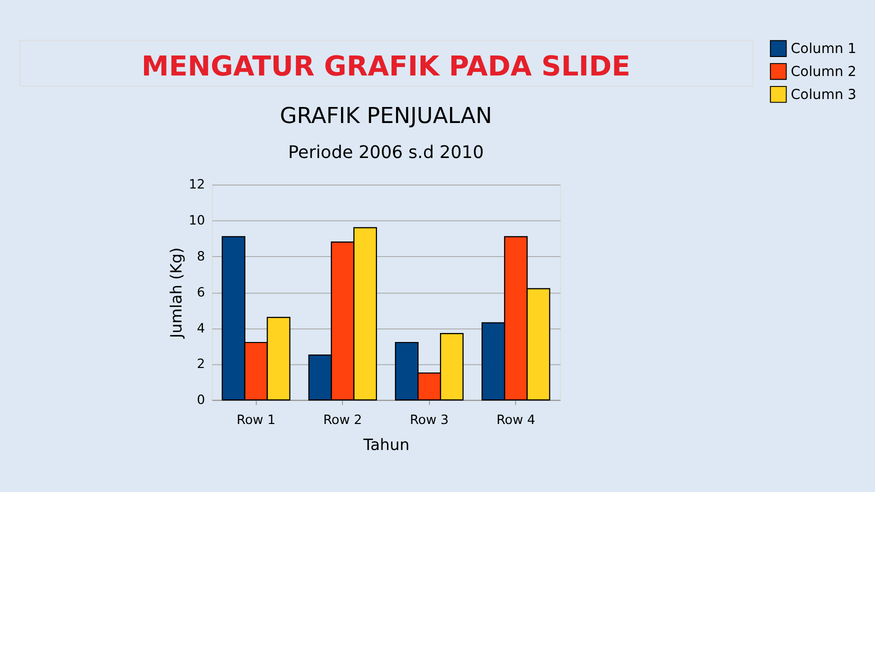 This screenshot has height=672, width=875. I want to click on x-tick-label: Row 2, so click(342, 420).